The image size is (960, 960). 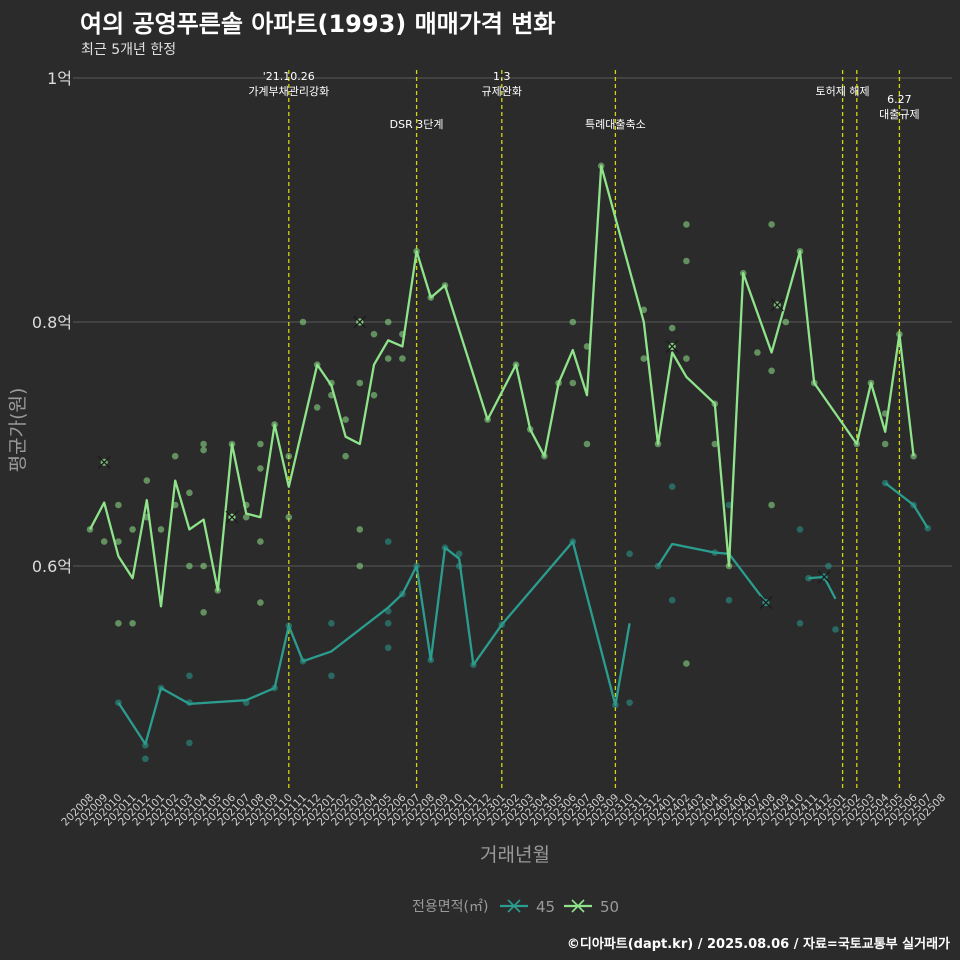 I want to click on legend-label: 45, so click(x=545, y=907).